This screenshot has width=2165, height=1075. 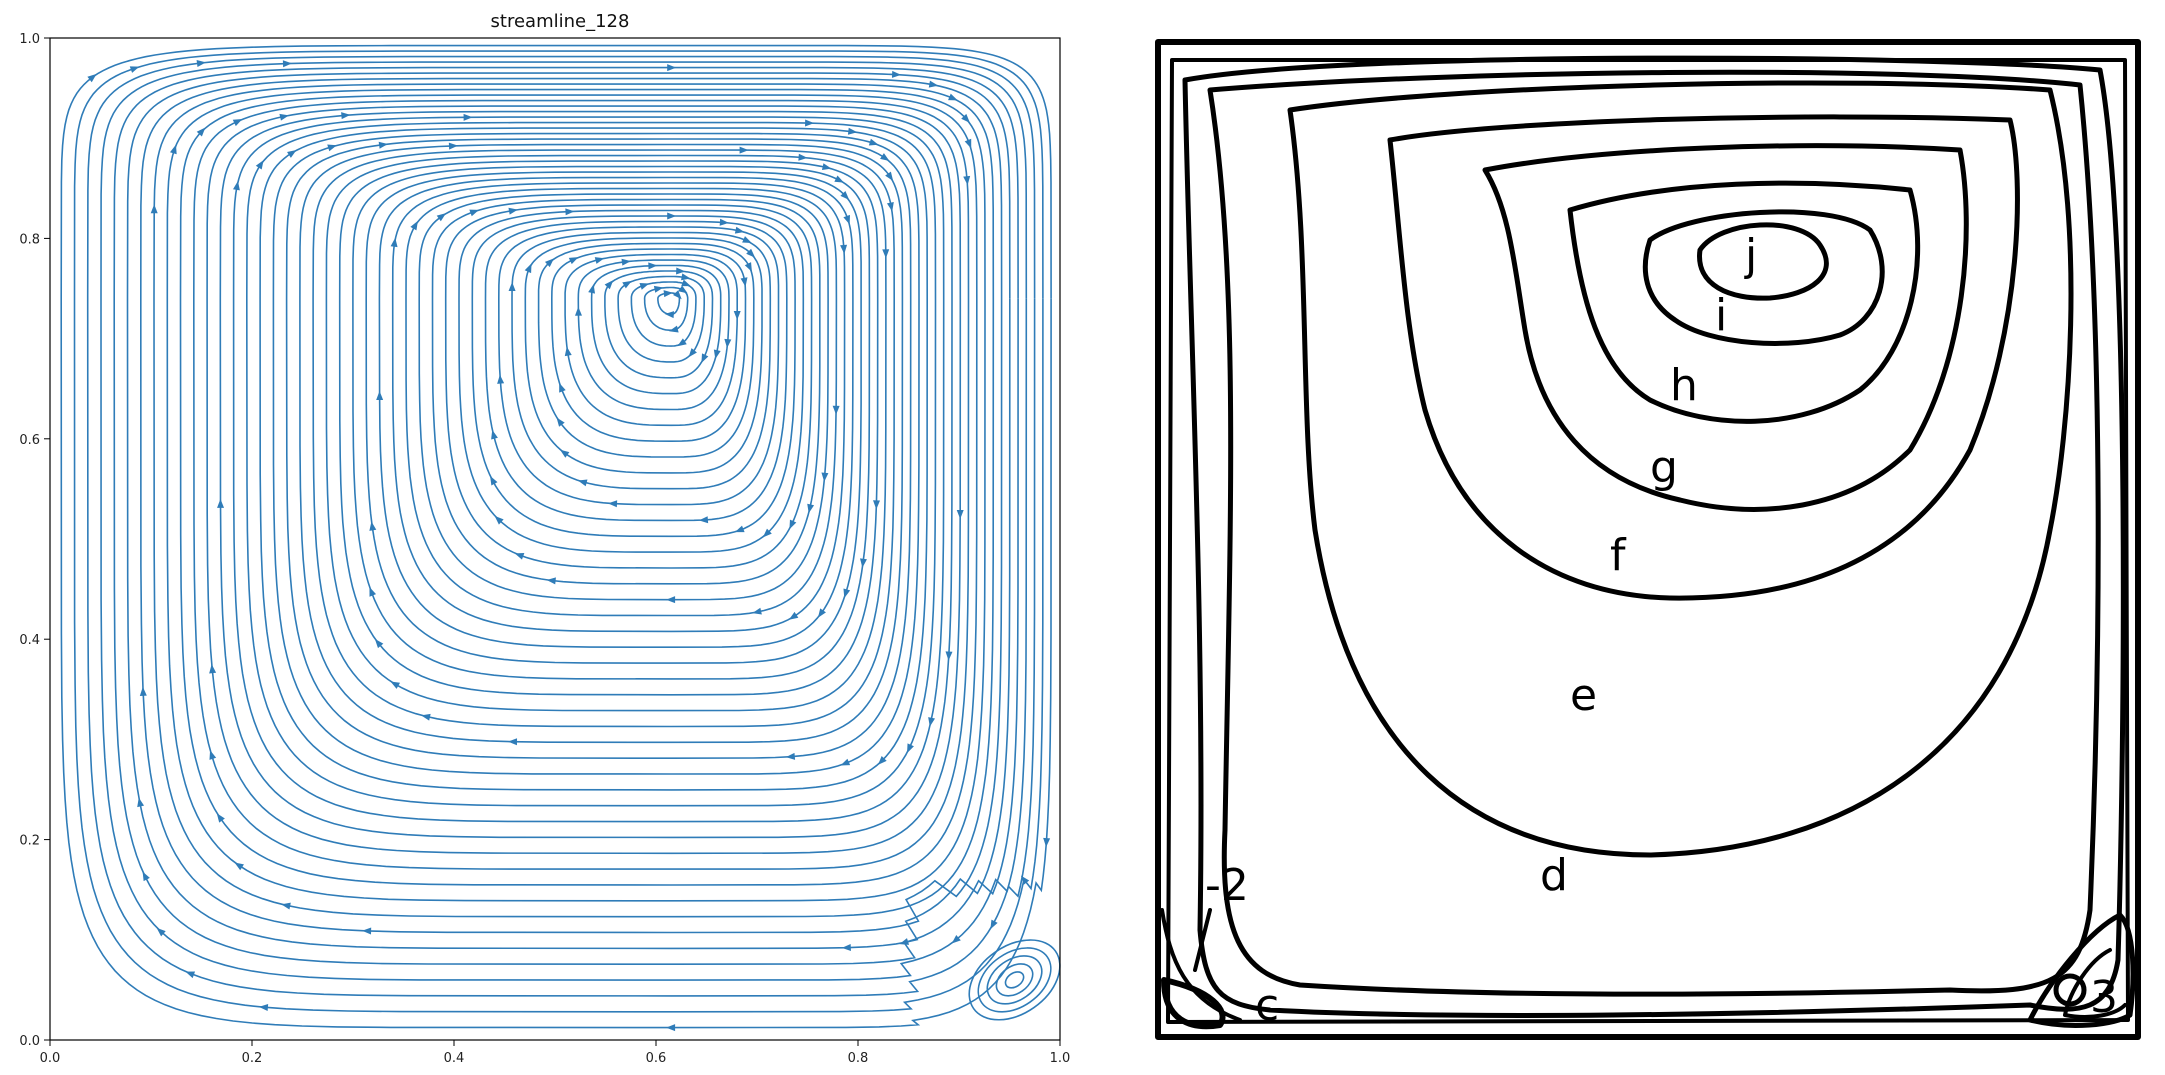 I want to click on y-axis: 0.0 0.2 0.4 0.6 0.8 1.0, so click(x=34, y=540).